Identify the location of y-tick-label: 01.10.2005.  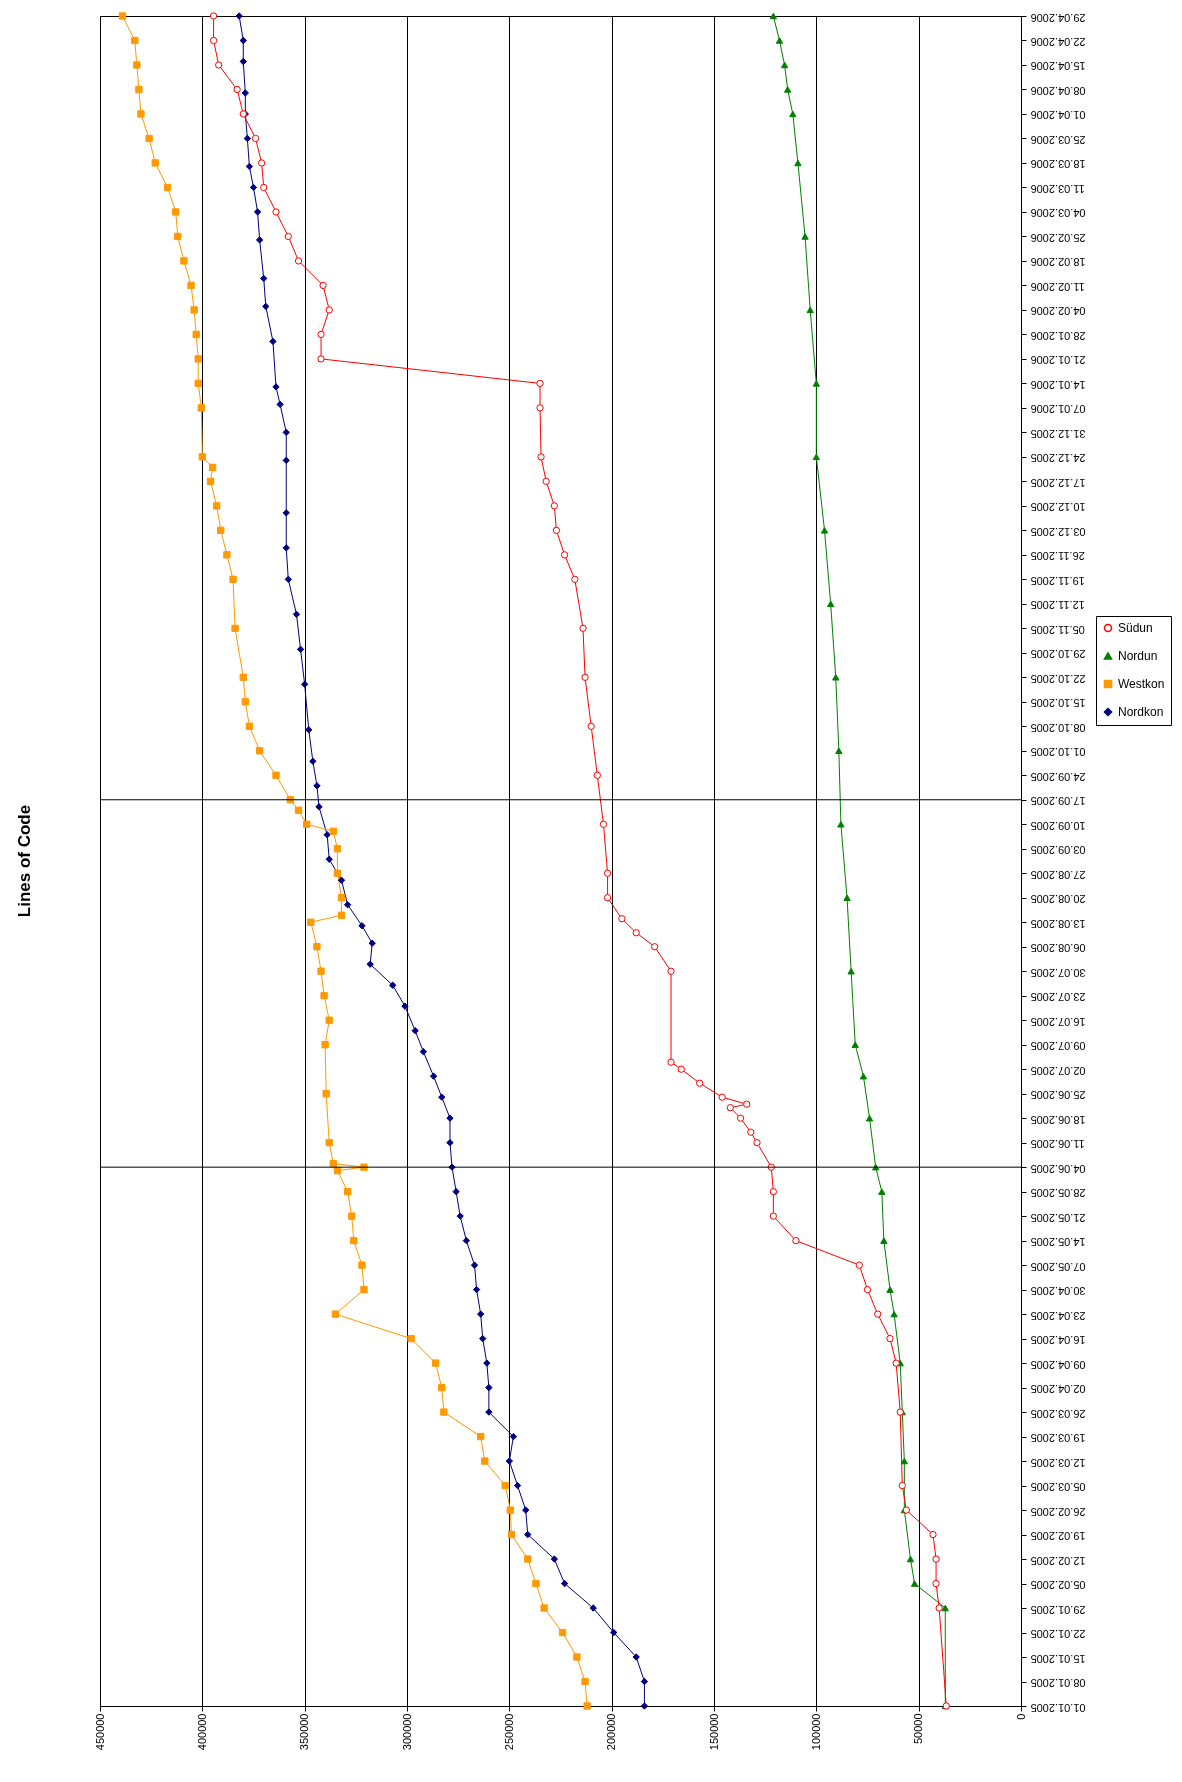
(1058, 752).